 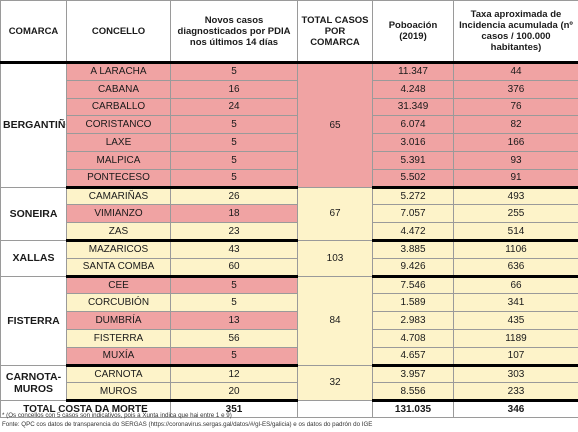 What do you see at coordinates (515, 71) in the screenshot?
I see `taxa-cell: 44` at bounding box center [515, 71].